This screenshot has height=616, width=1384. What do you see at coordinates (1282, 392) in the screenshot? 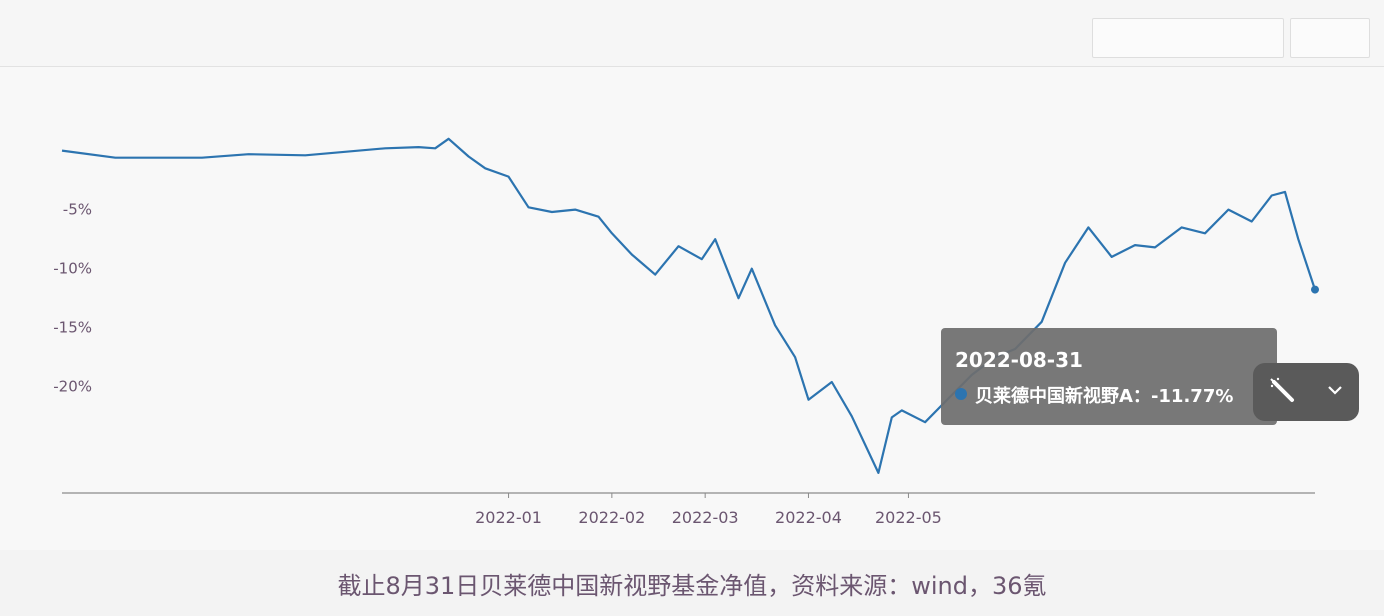
I see `magic-wand-icon` at bounding box center [1282, 392].